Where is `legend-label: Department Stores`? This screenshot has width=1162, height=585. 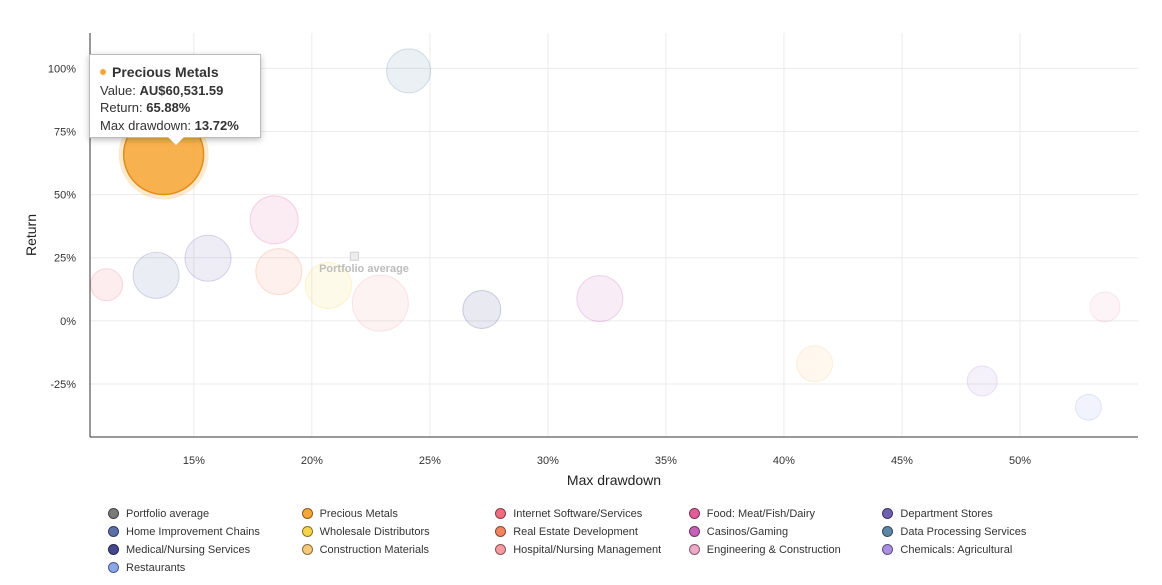 legend-label: Department Stores is located at coordinates (946, 514).